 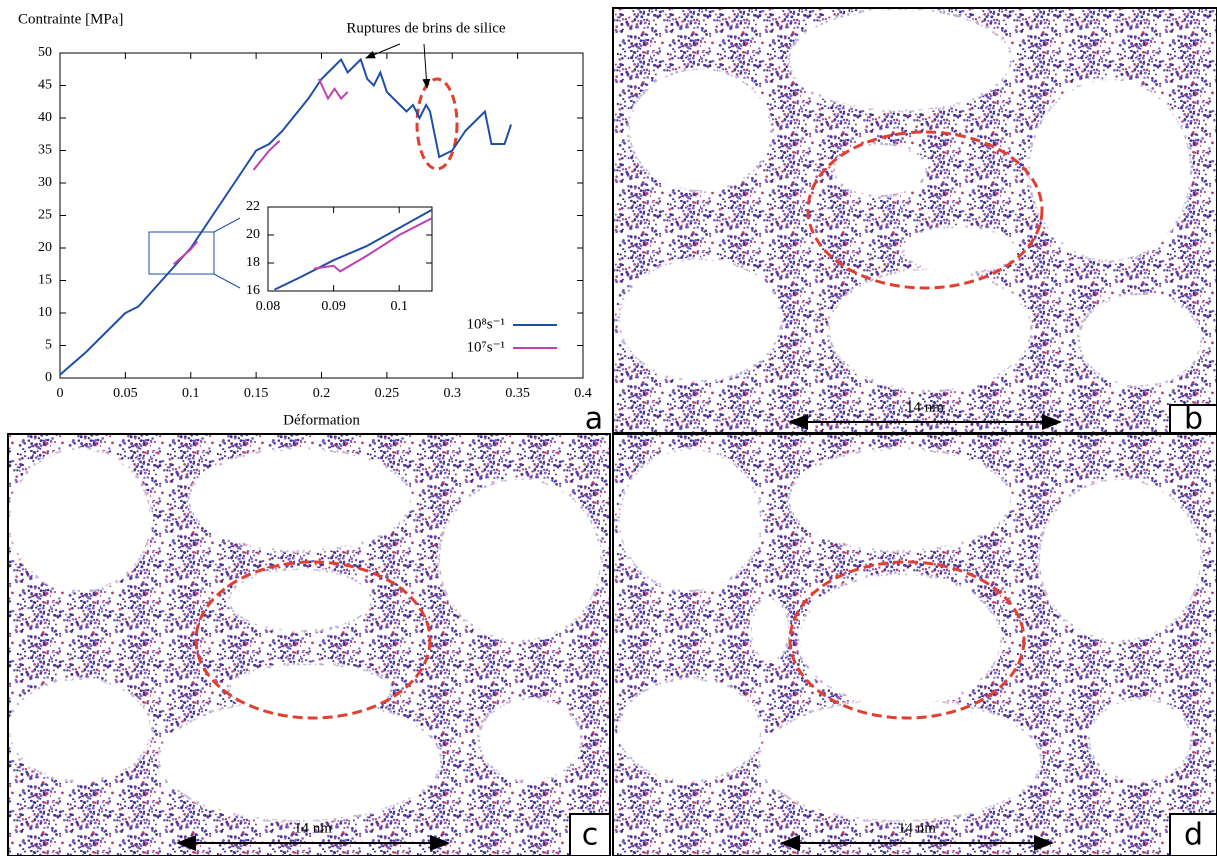 What do you see at coordinates (425, 28) in the screenshot?
I see `annotation: Ruptures de brins de silice` at bounding box center [425, 28].